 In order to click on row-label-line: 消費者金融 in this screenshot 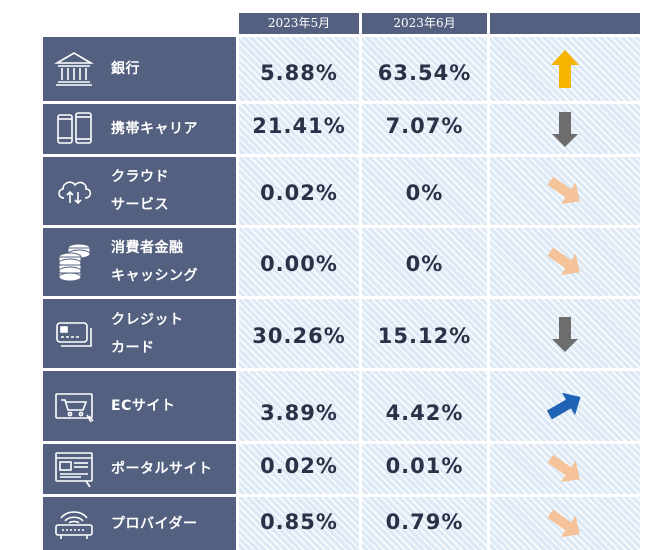, I will do `click(147, 248)`.